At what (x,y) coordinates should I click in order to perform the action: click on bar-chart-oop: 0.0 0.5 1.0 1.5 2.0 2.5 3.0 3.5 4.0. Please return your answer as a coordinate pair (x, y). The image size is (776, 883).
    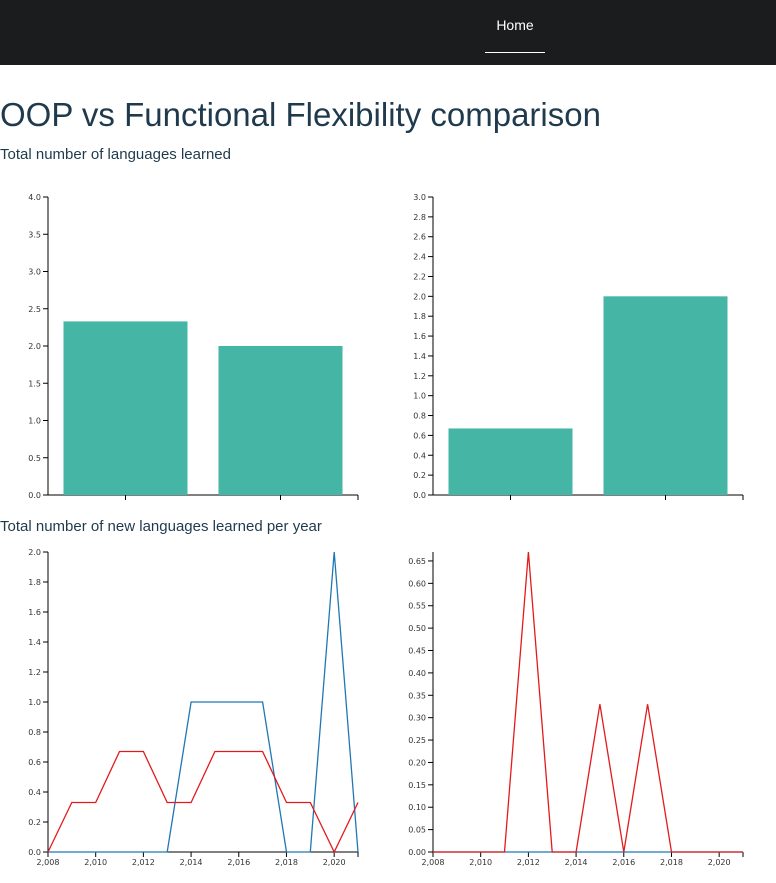
    Looking at the image, I should click on (193, 346).